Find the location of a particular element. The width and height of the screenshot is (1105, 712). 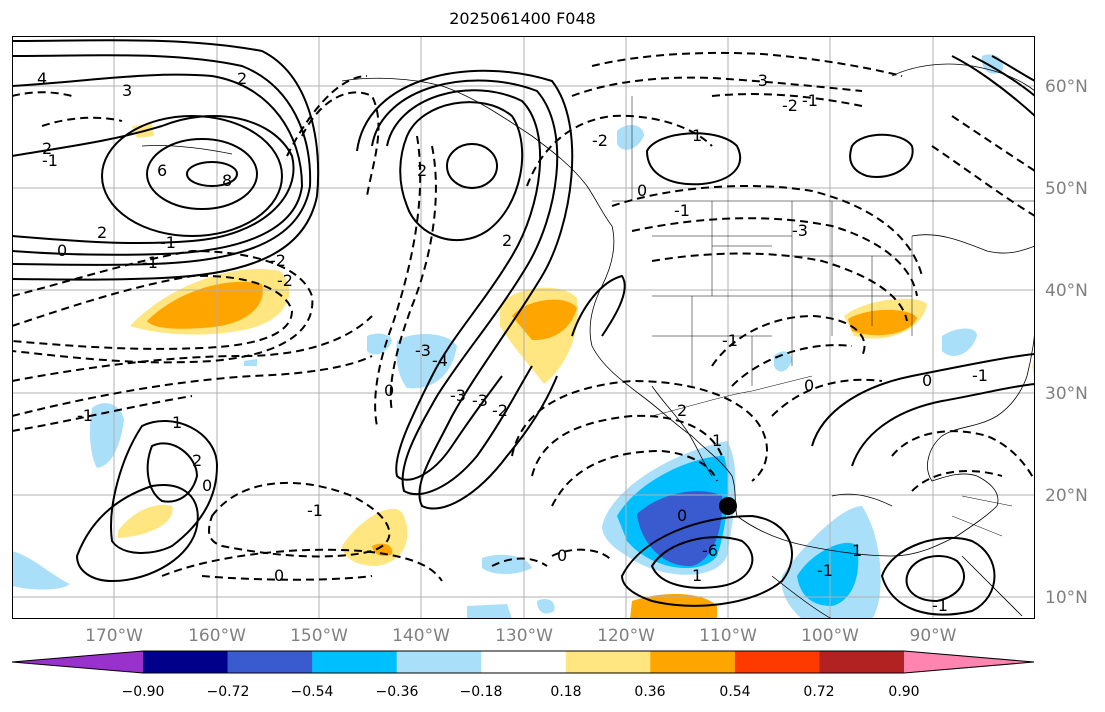

colorbar-tick-label: 0.72 is located at coordinates (819, 692).